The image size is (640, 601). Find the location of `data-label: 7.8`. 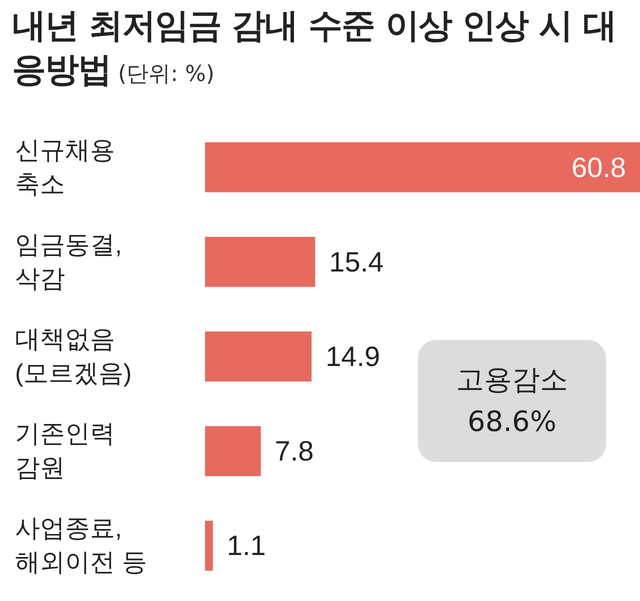

data-label: 7.8 is located at coordinates (294, 451).